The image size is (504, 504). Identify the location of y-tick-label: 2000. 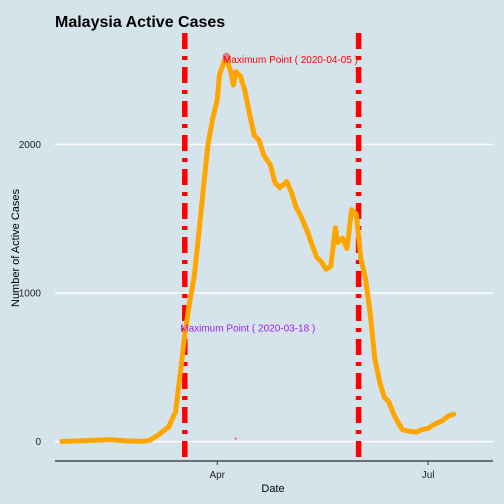
(30, 145).